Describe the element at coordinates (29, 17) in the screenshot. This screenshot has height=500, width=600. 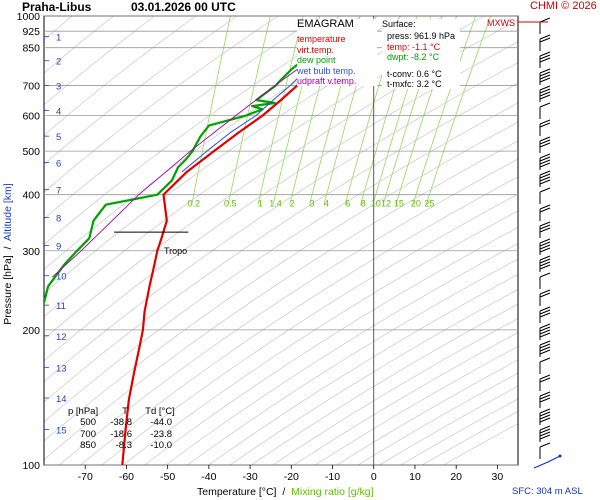
I see `pressure-tick-label: 1000` at that location.